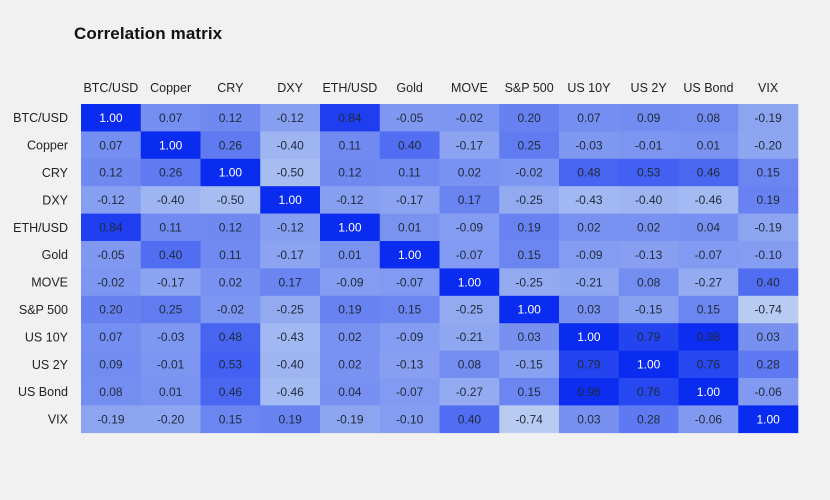  Describe the element at coordinates (648, 118) in the screenshot. I see `heatmap-cell-btc-usd-us-2y` at that location.